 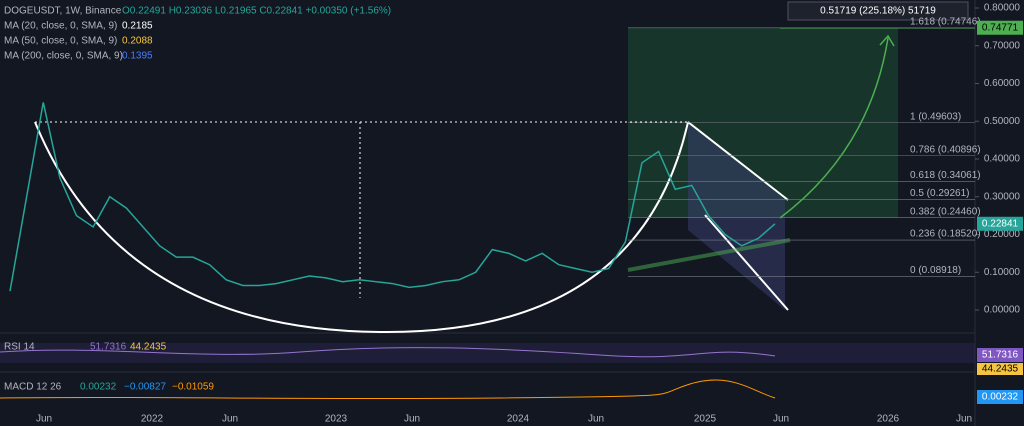 I want to click on price-tag-label: 0.22841, so click(x=1000, y=223).